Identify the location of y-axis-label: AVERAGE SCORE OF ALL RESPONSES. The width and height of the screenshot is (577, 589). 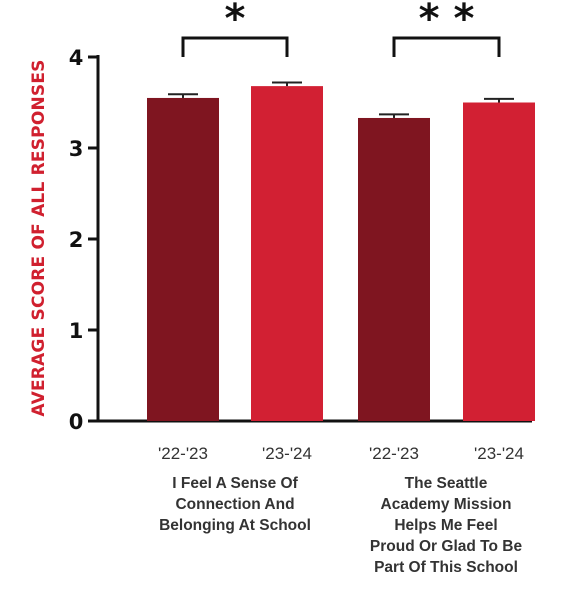
(39, 237).